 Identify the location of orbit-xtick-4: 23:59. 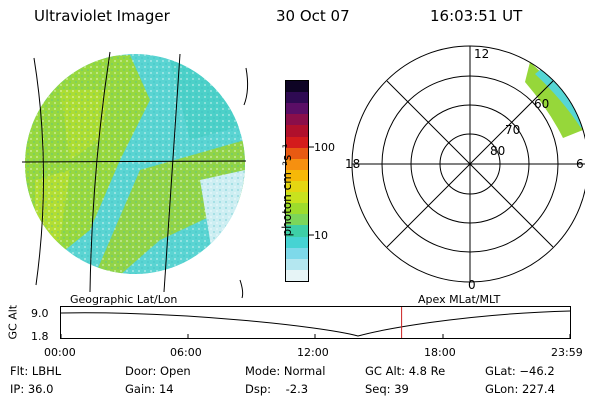
(567, 352).